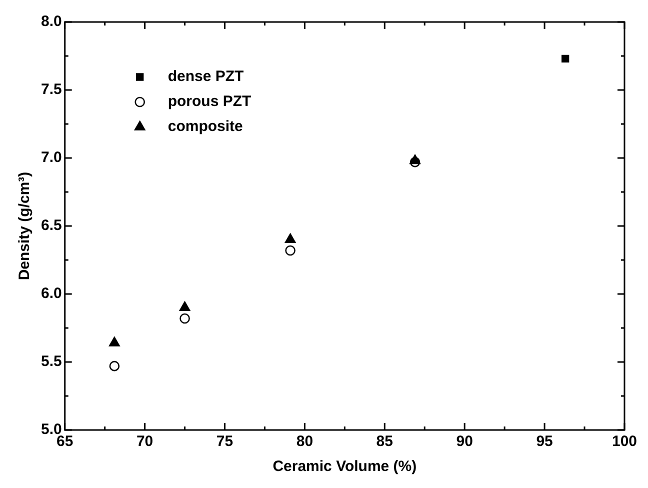 This screenshot has height=488, width=648. What do you see at coordinates (51, 225) in the screenshot?
I see `y-tick-label: 6.5` at bounding box center [51, 225].